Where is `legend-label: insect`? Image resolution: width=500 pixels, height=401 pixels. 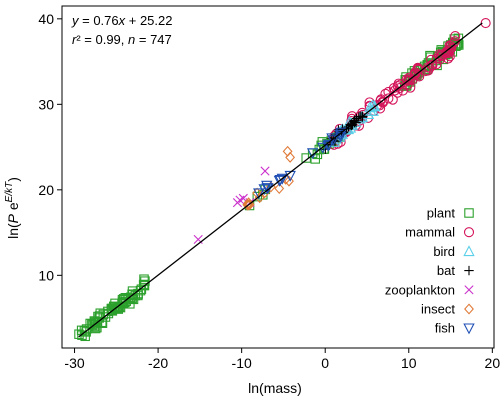
legend-label: insect is located at coordinates (438, 309).